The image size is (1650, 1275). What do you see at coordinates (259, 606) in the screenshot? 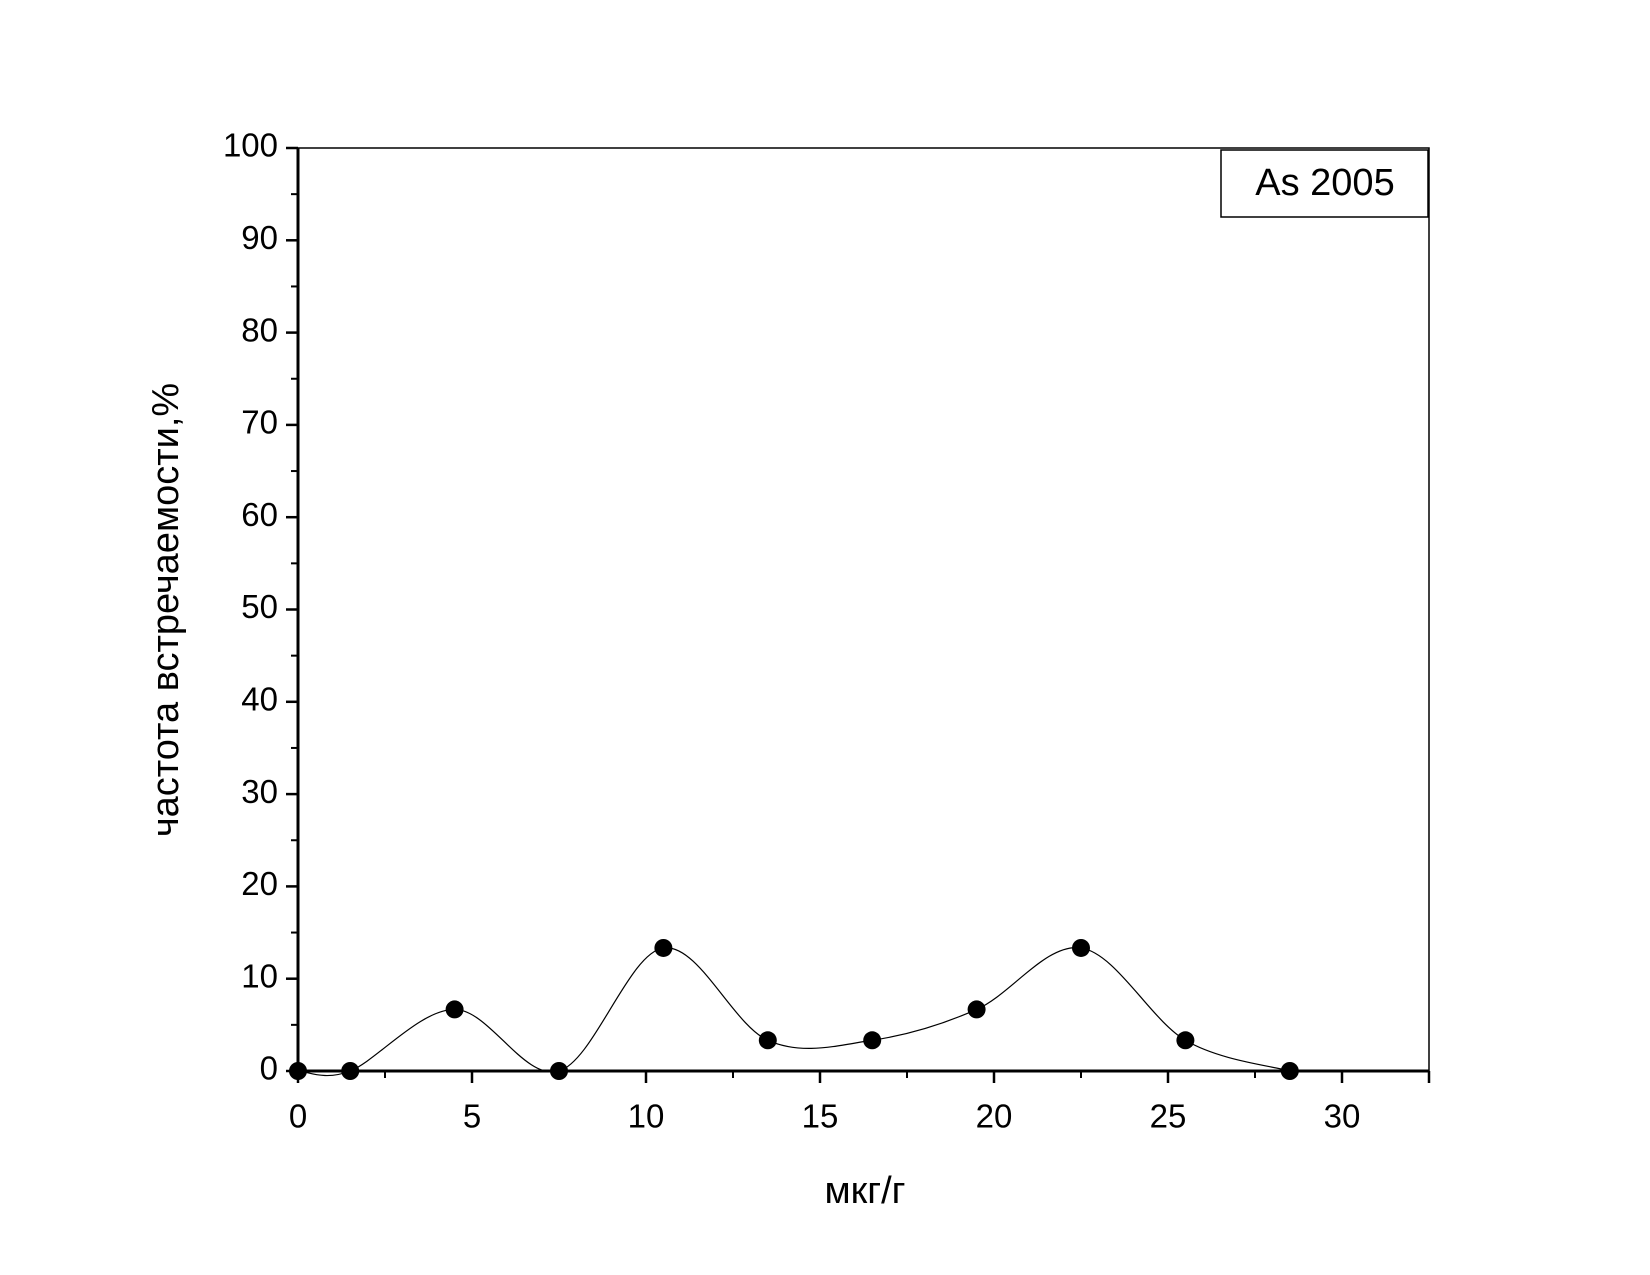
I see `y-tick-label: 50` at bounding box center [259, 606].